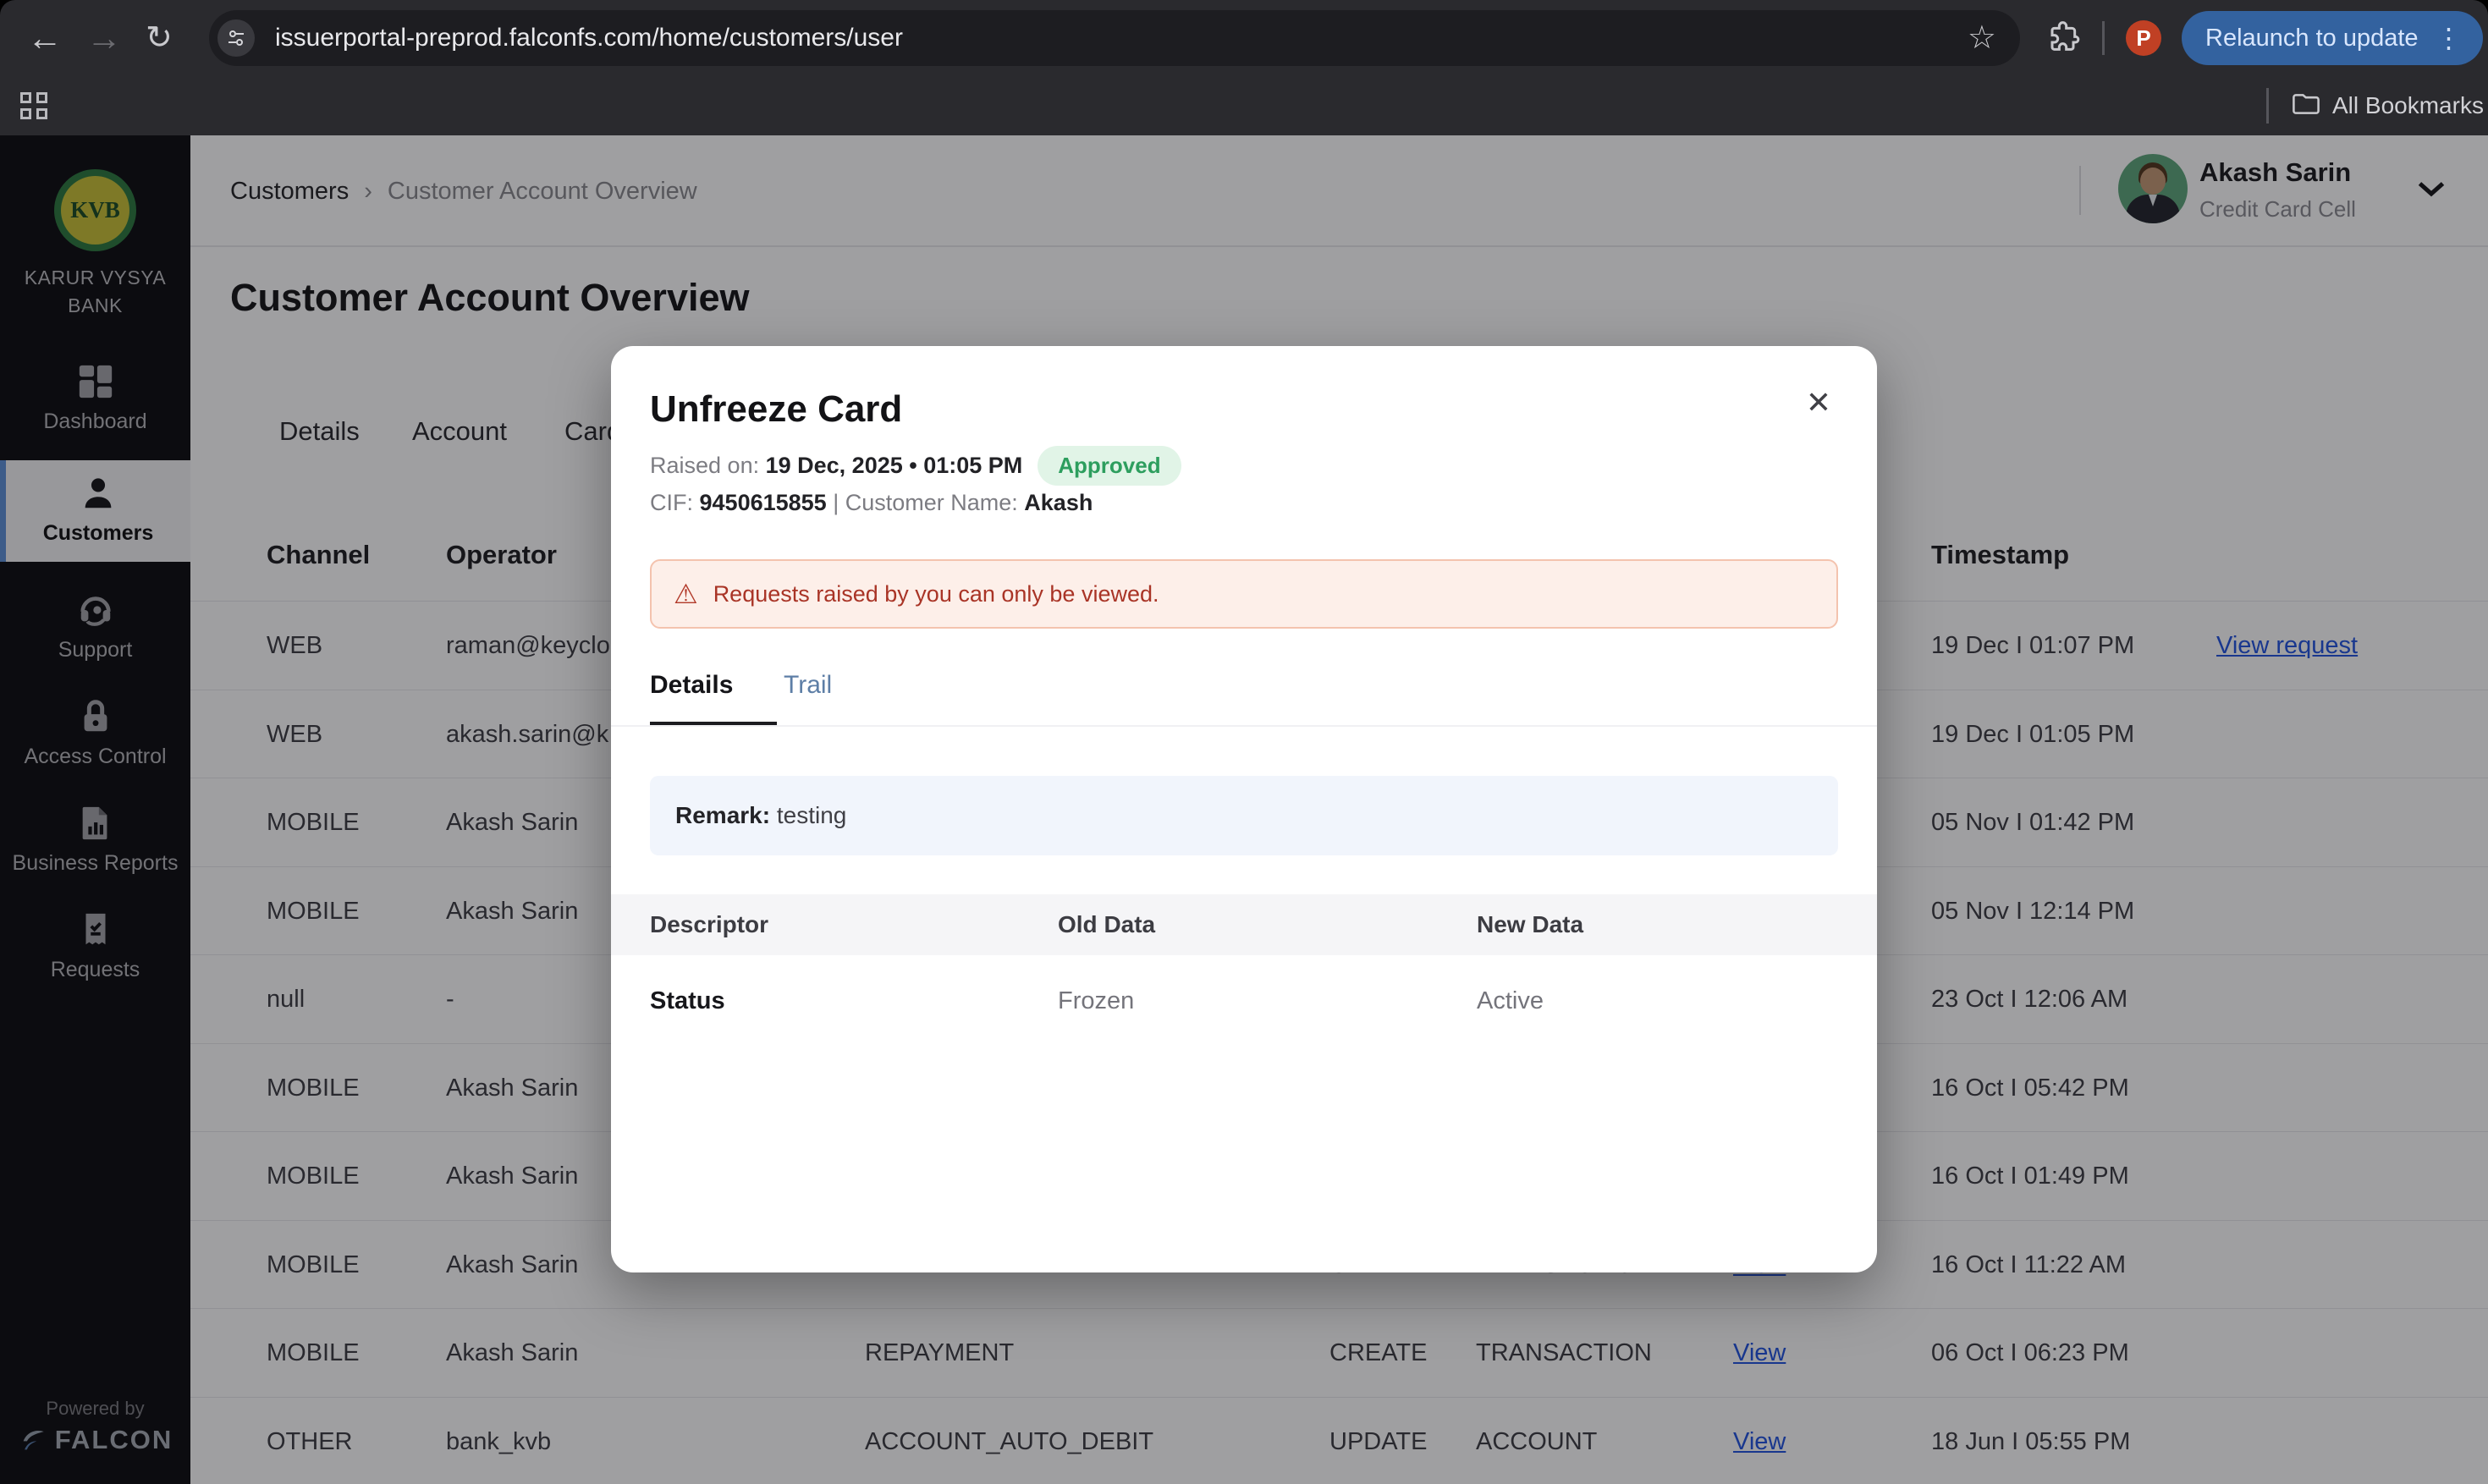 This screenshot has height=1484, width=2488. What do you see at coordinates (1244, 924) in the screenshot?
I see `modal-table-header: Descriptor Old Data New Data` at bounding box center [1244, 924].